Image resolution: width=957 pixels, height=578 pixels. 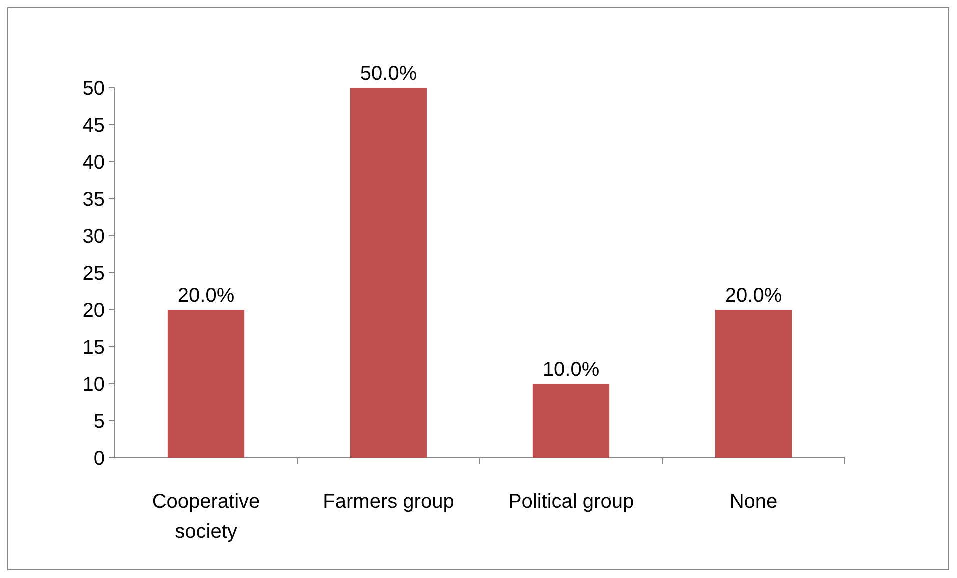 I want to click on y-tick-label: 0, so click(x=99, y=459).